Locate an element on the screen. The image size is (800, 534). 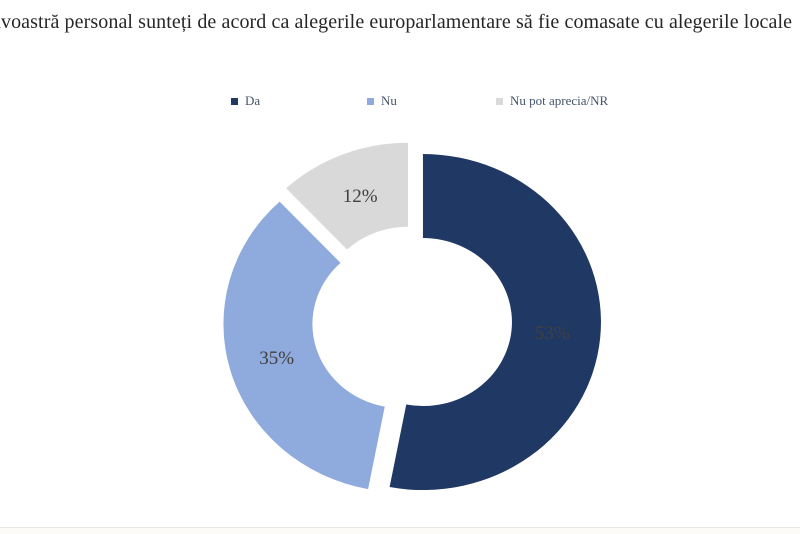
legend-item-nu: Nu is located at coordinates (382, 101).